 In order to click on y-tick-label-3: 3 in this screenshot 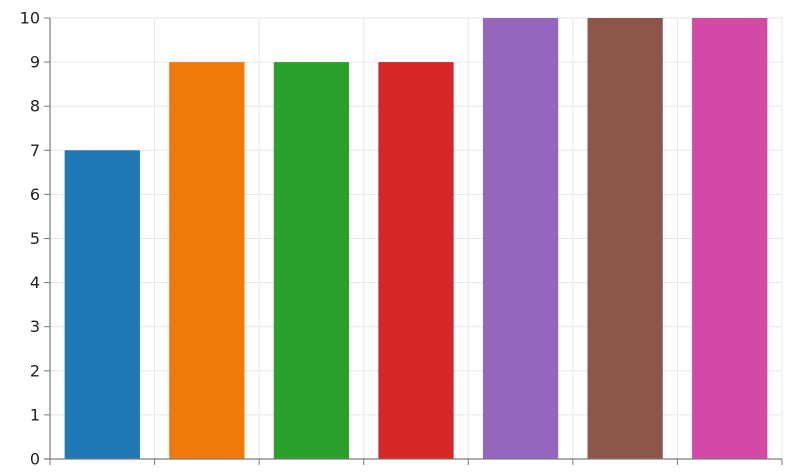, I will do `click(35, 326)`.